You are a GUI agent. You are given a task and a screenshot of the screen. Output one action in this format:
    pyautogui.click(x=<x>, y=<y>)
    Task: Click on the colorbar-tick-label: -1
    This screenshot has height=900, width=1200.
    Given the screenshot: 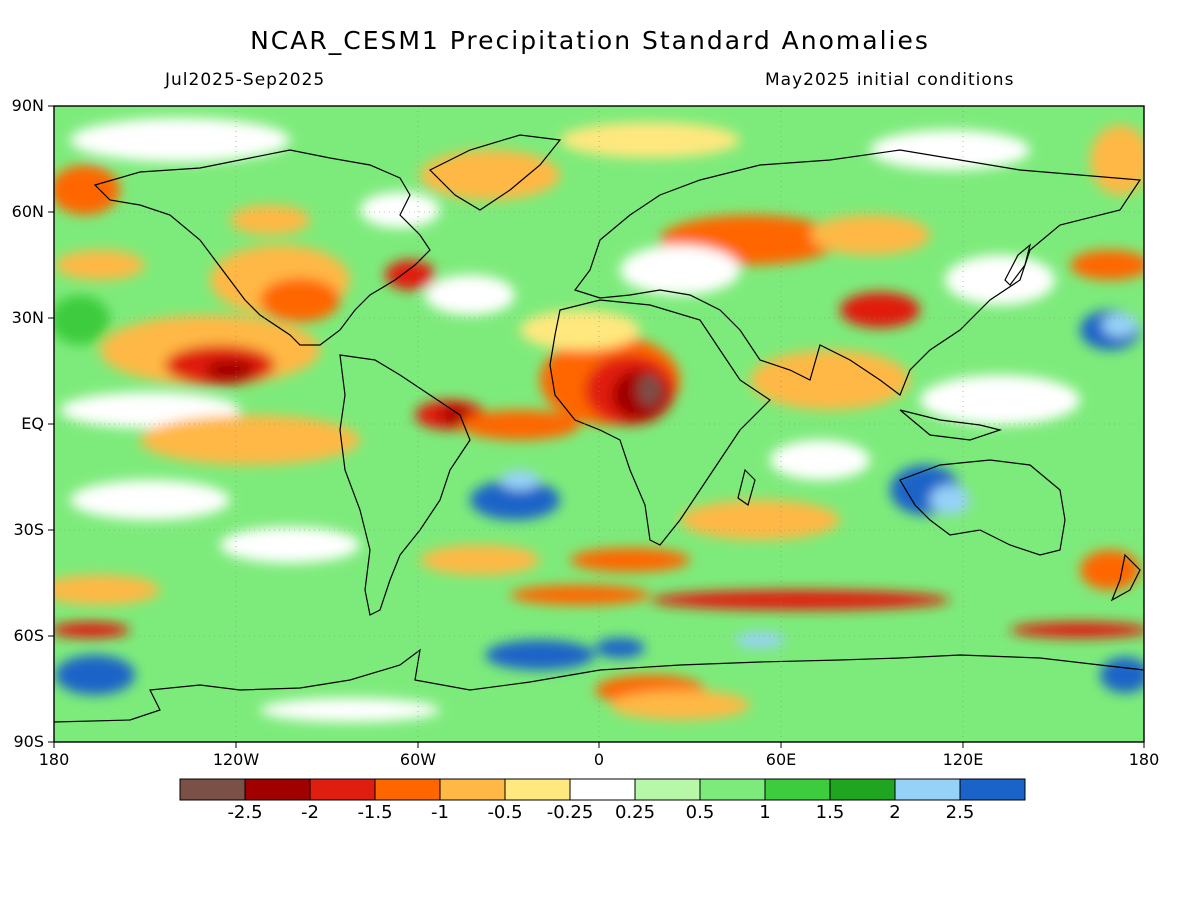 What is the action you would take?
    pyautogui.click(x=440, y=812)
    